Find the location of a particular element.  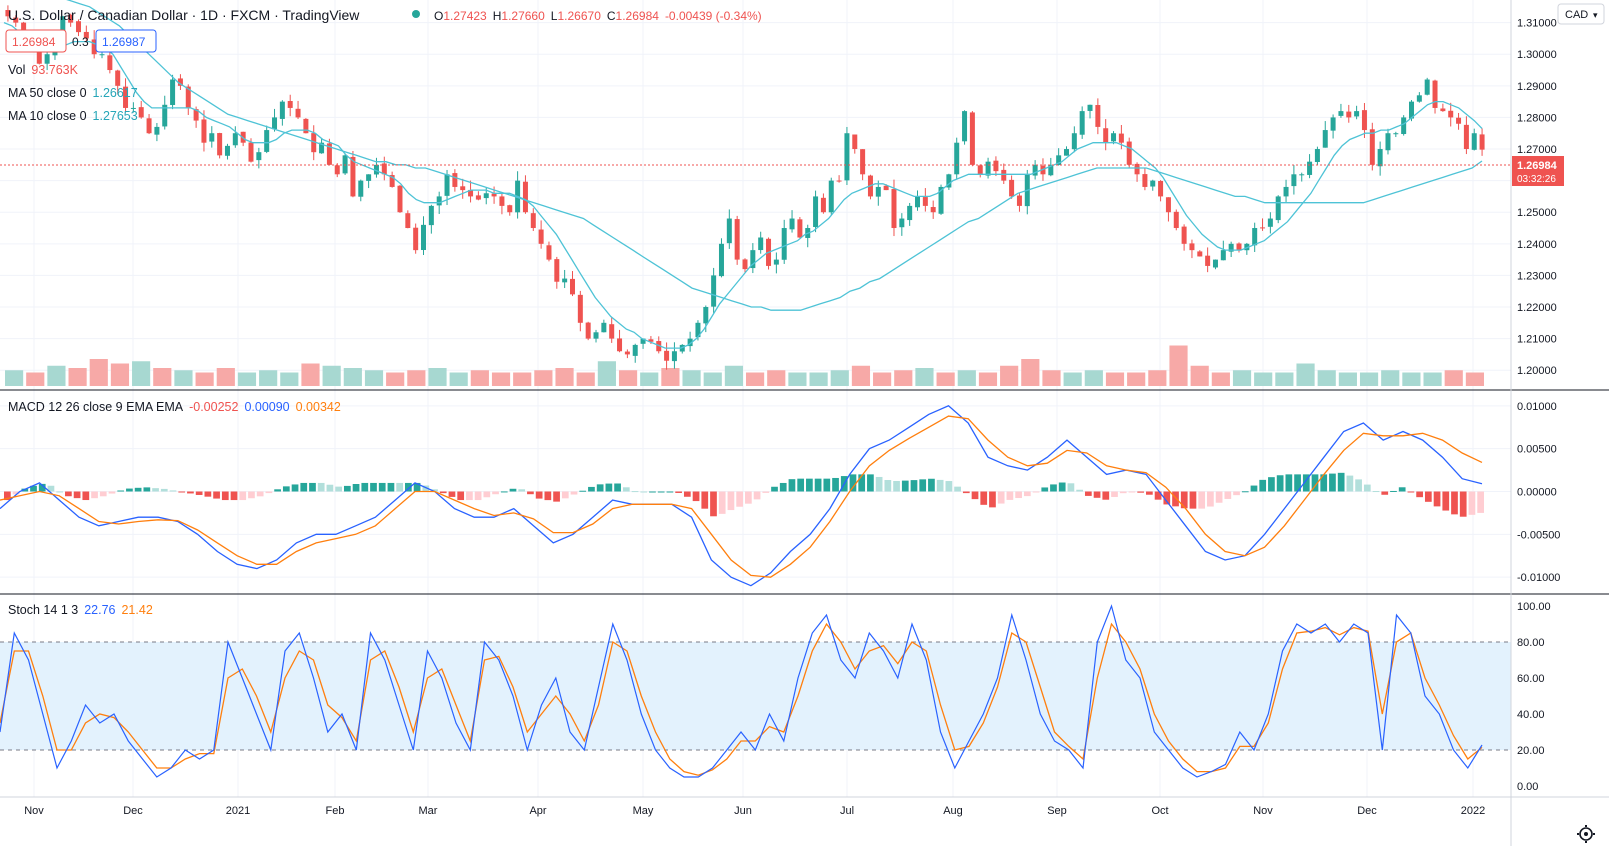

price-tick-label: 1.29000 is located at coordinates (1537, 87).